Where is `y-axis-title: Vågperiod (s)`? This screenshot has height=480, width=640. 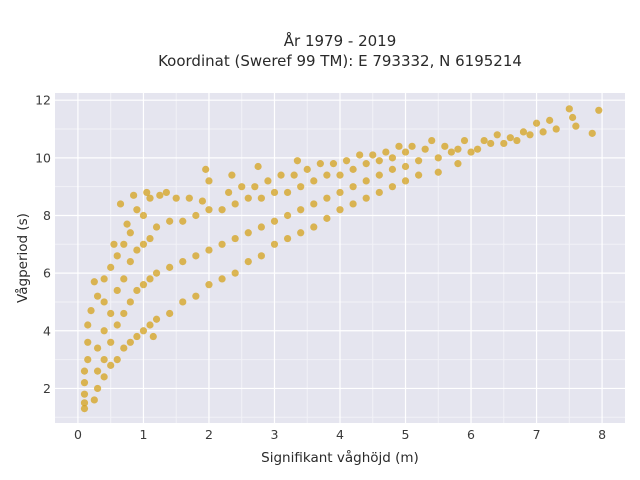 y-axis-title: Vågperiod (s) is located at coordinates (22, 258).